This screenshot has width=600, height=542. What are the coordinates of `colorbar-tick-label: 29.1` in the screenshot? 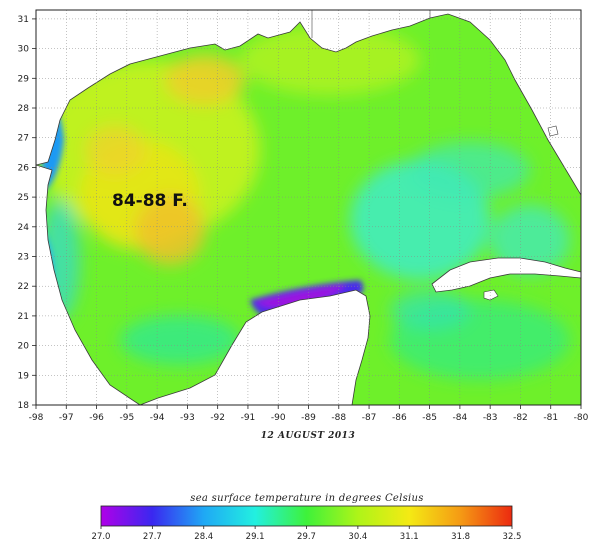 It's located at (255, 537).